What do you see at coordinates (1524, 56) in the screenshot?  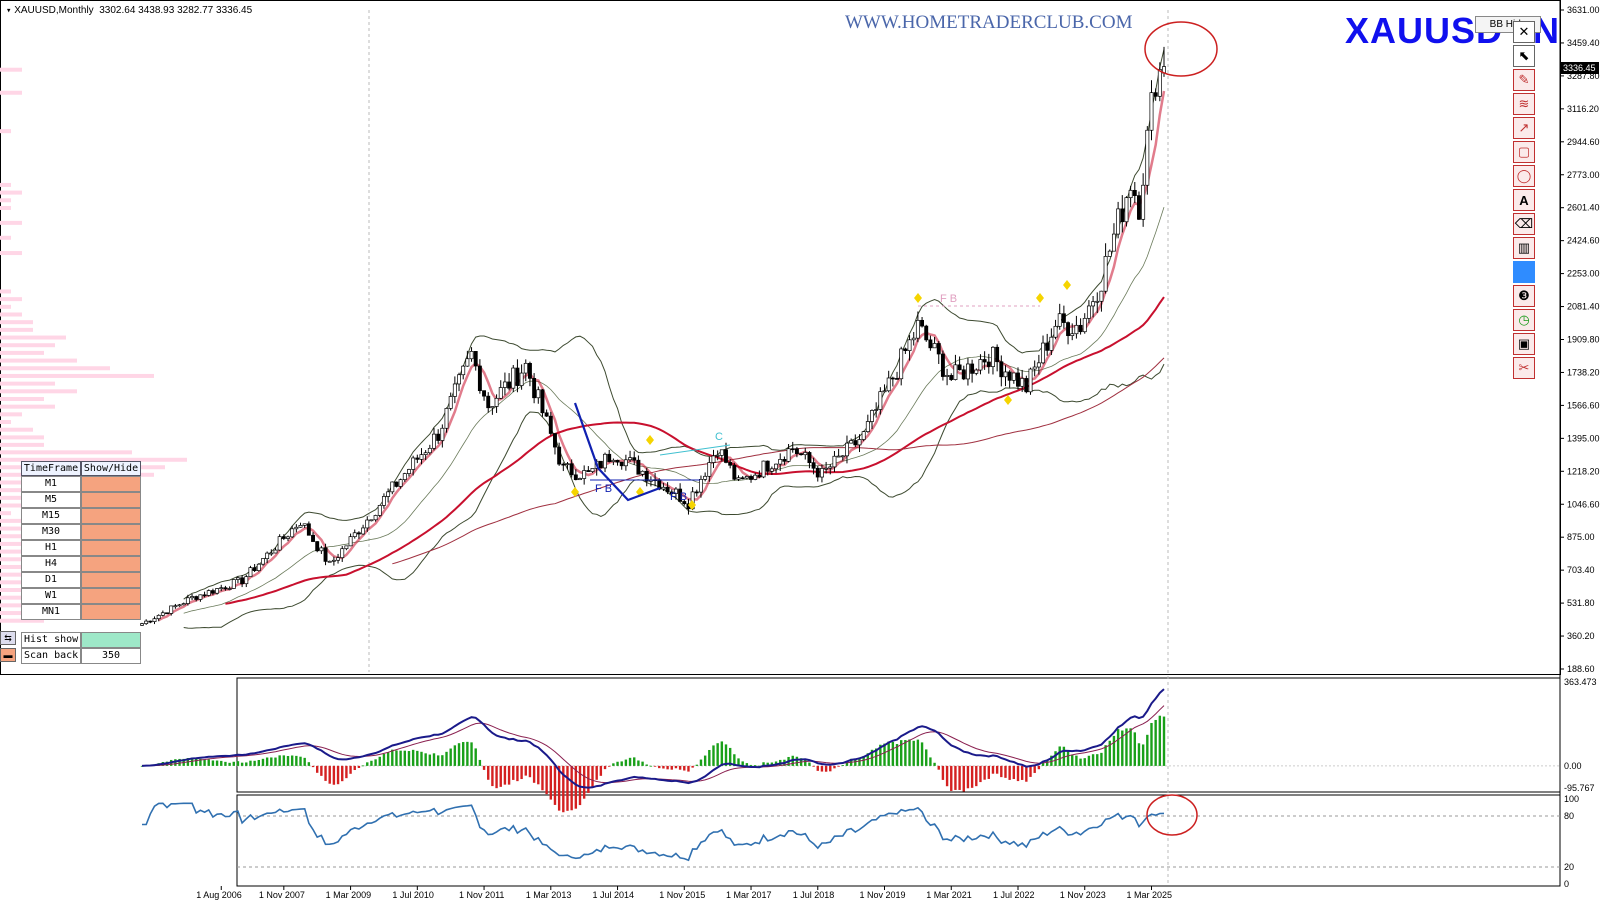 I see `cursor-icon: ⬉` at bounding box center [1524, 56].